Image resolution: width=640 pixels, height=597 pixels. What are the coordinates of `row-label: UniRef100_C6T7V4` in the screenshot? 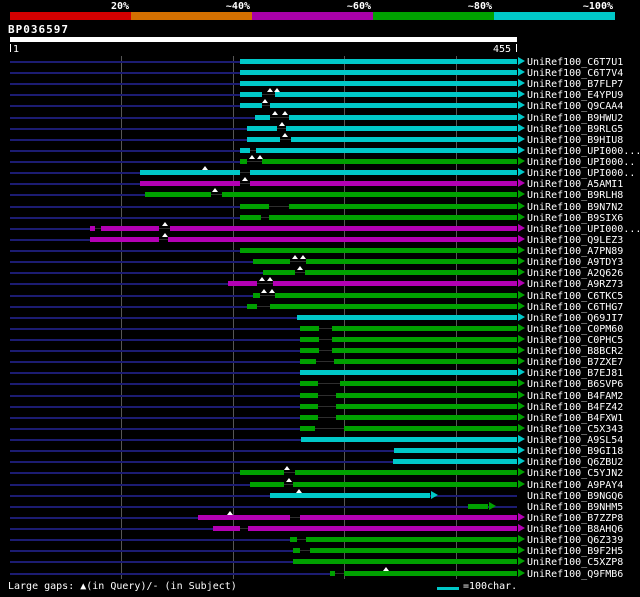 It's located at (575, 74).